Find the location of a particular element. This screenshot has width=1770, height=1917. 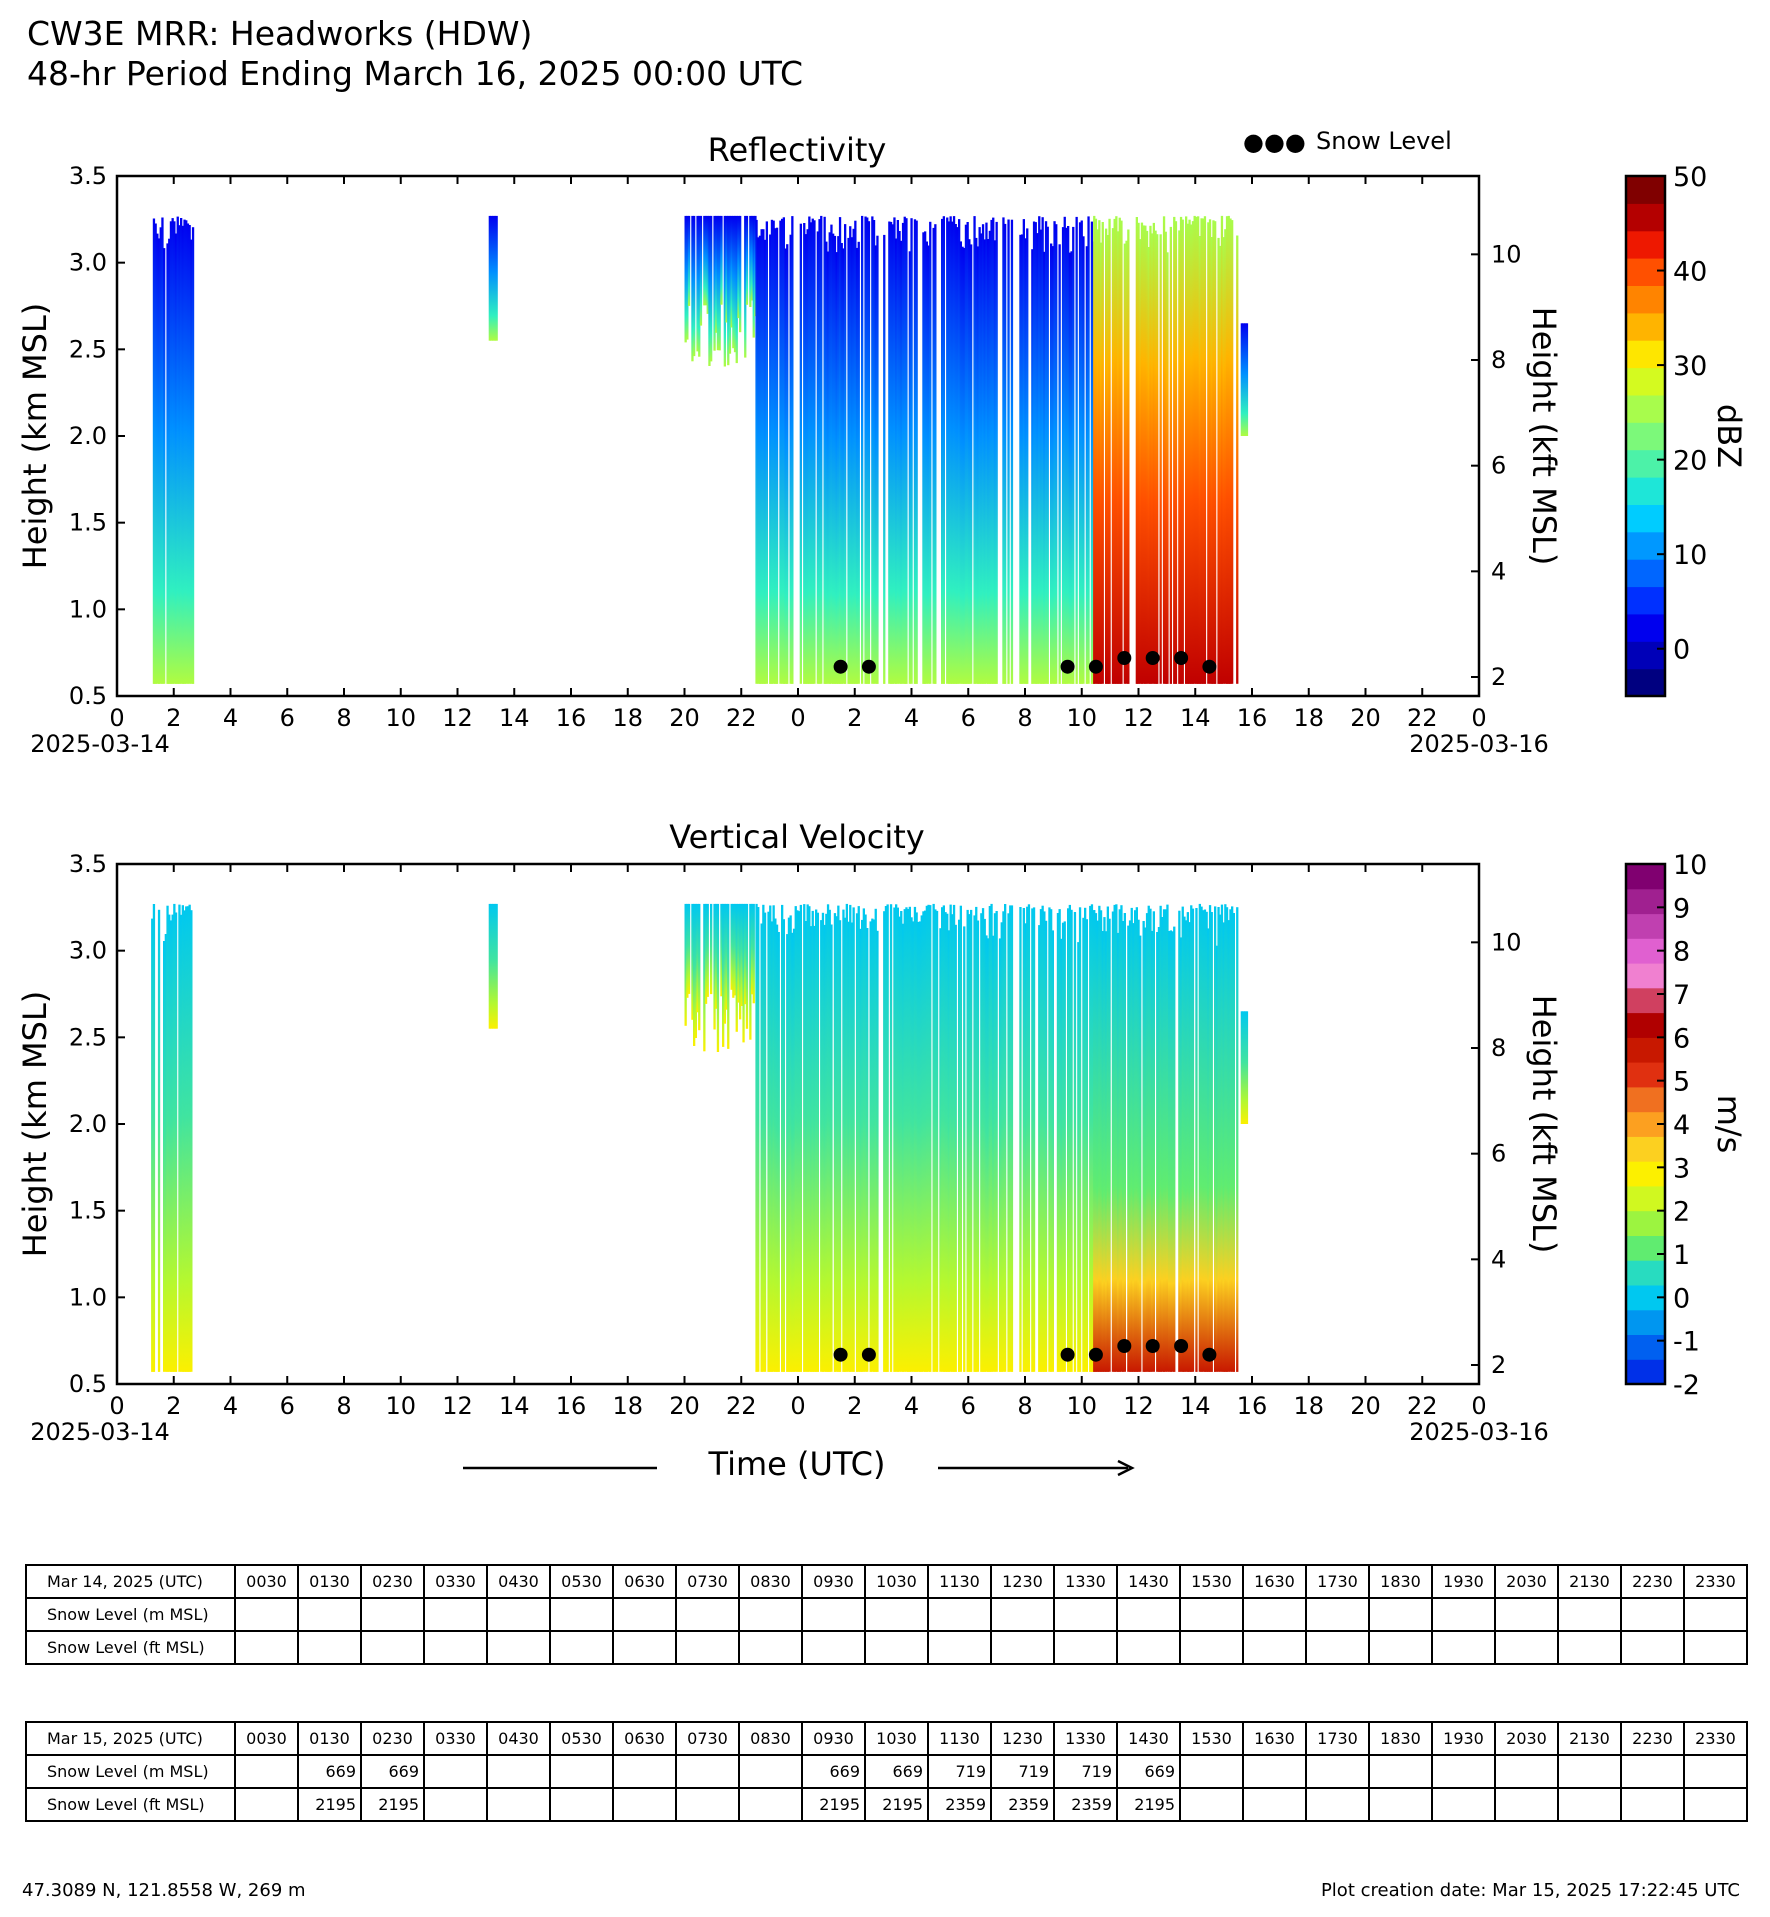

x-tick-label: 2 is located at coordinates (173, 718).